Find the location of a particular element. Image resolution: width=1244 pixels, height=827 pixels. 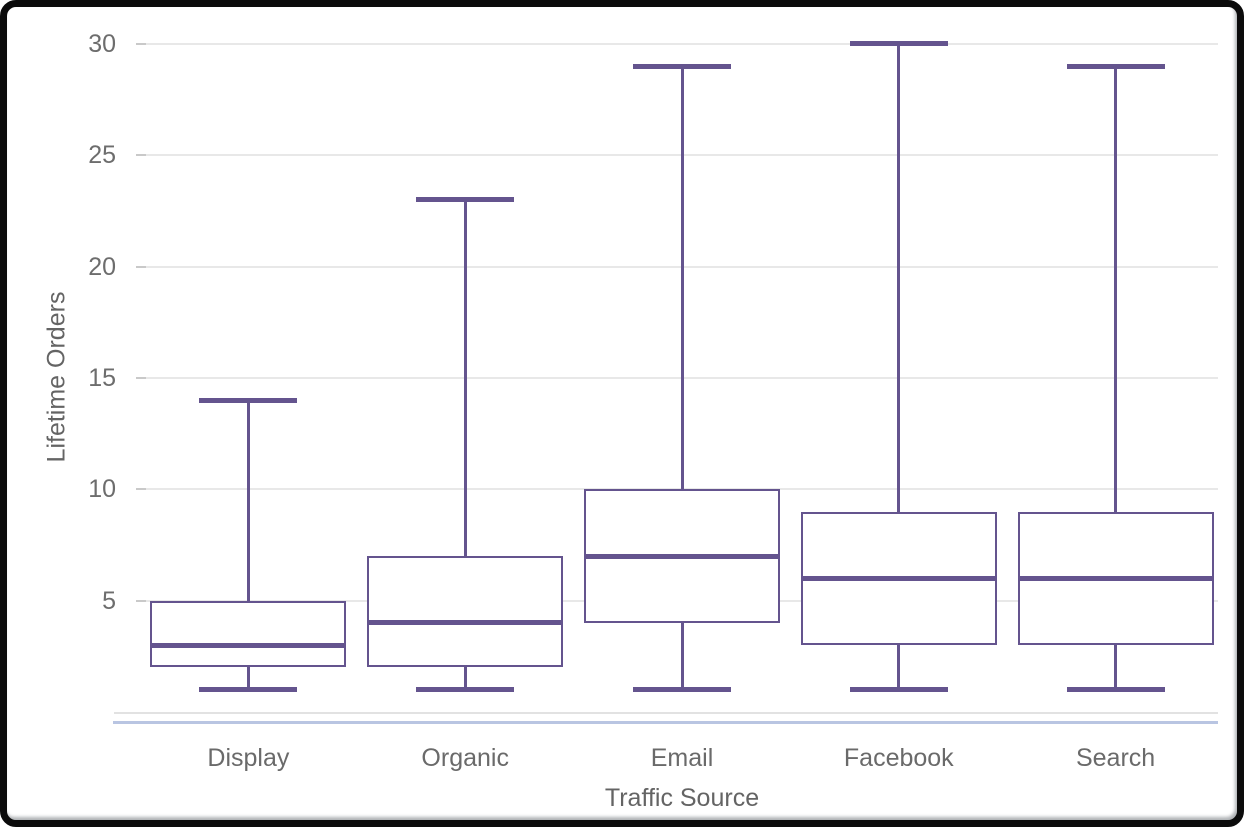

y-tick-label: 15 is located at coordinates (102, 378).